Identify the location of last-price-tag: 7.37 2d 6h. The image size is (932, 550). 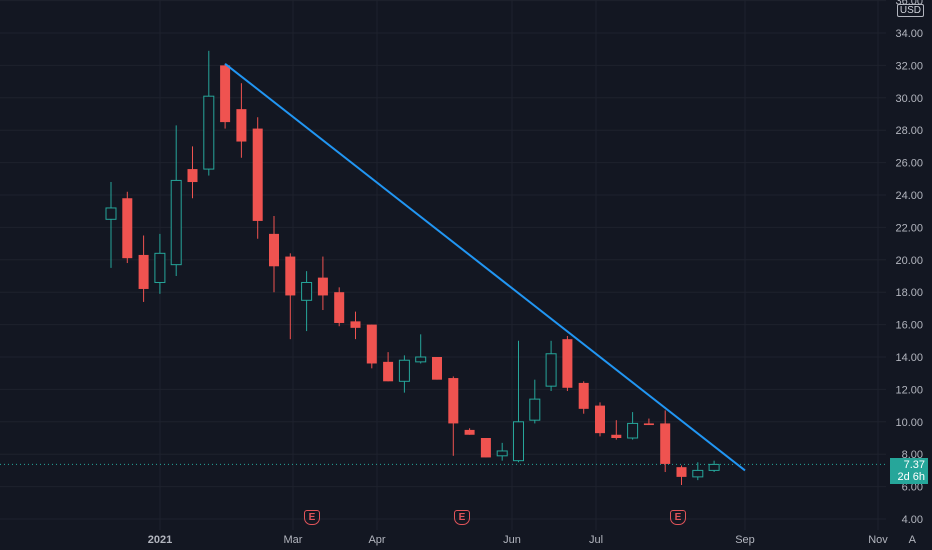
(909, 471).